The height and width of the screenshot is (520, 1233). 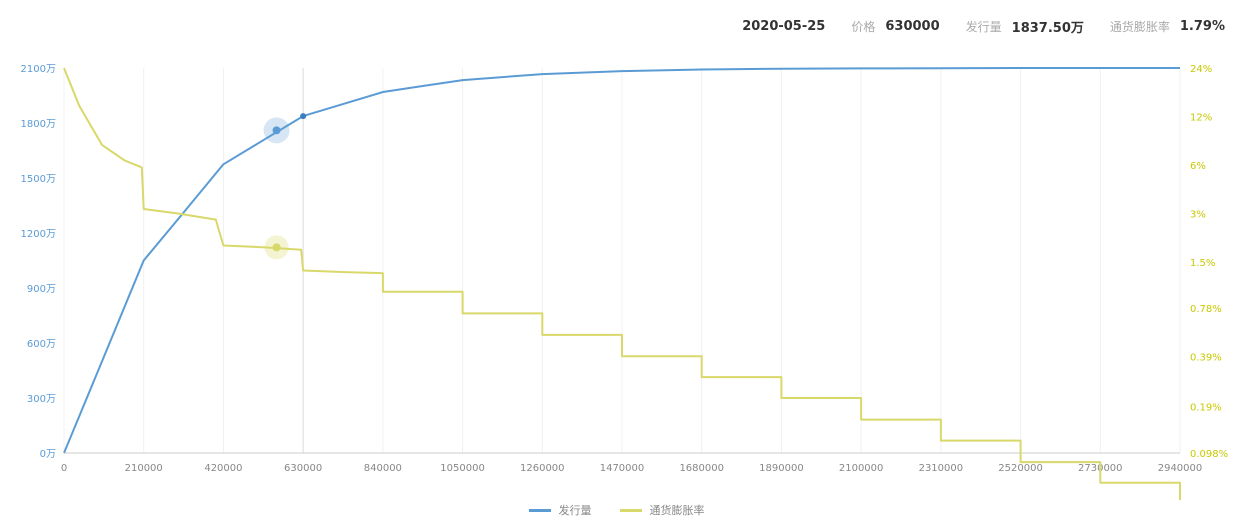 What do you see at coordinates (64, 468) in the screenshot?
I see `x-tick-label: 0` at bounding box center [64, 468].